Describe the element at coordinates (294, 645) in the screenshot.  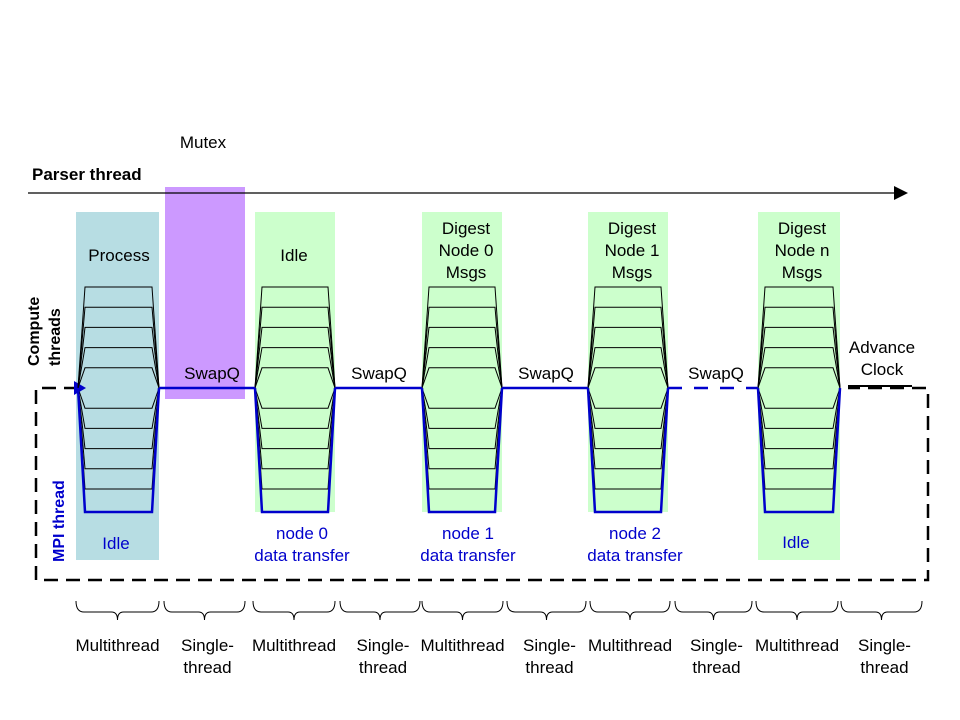
I see `footer-label-2-0: Multithread` at that location.